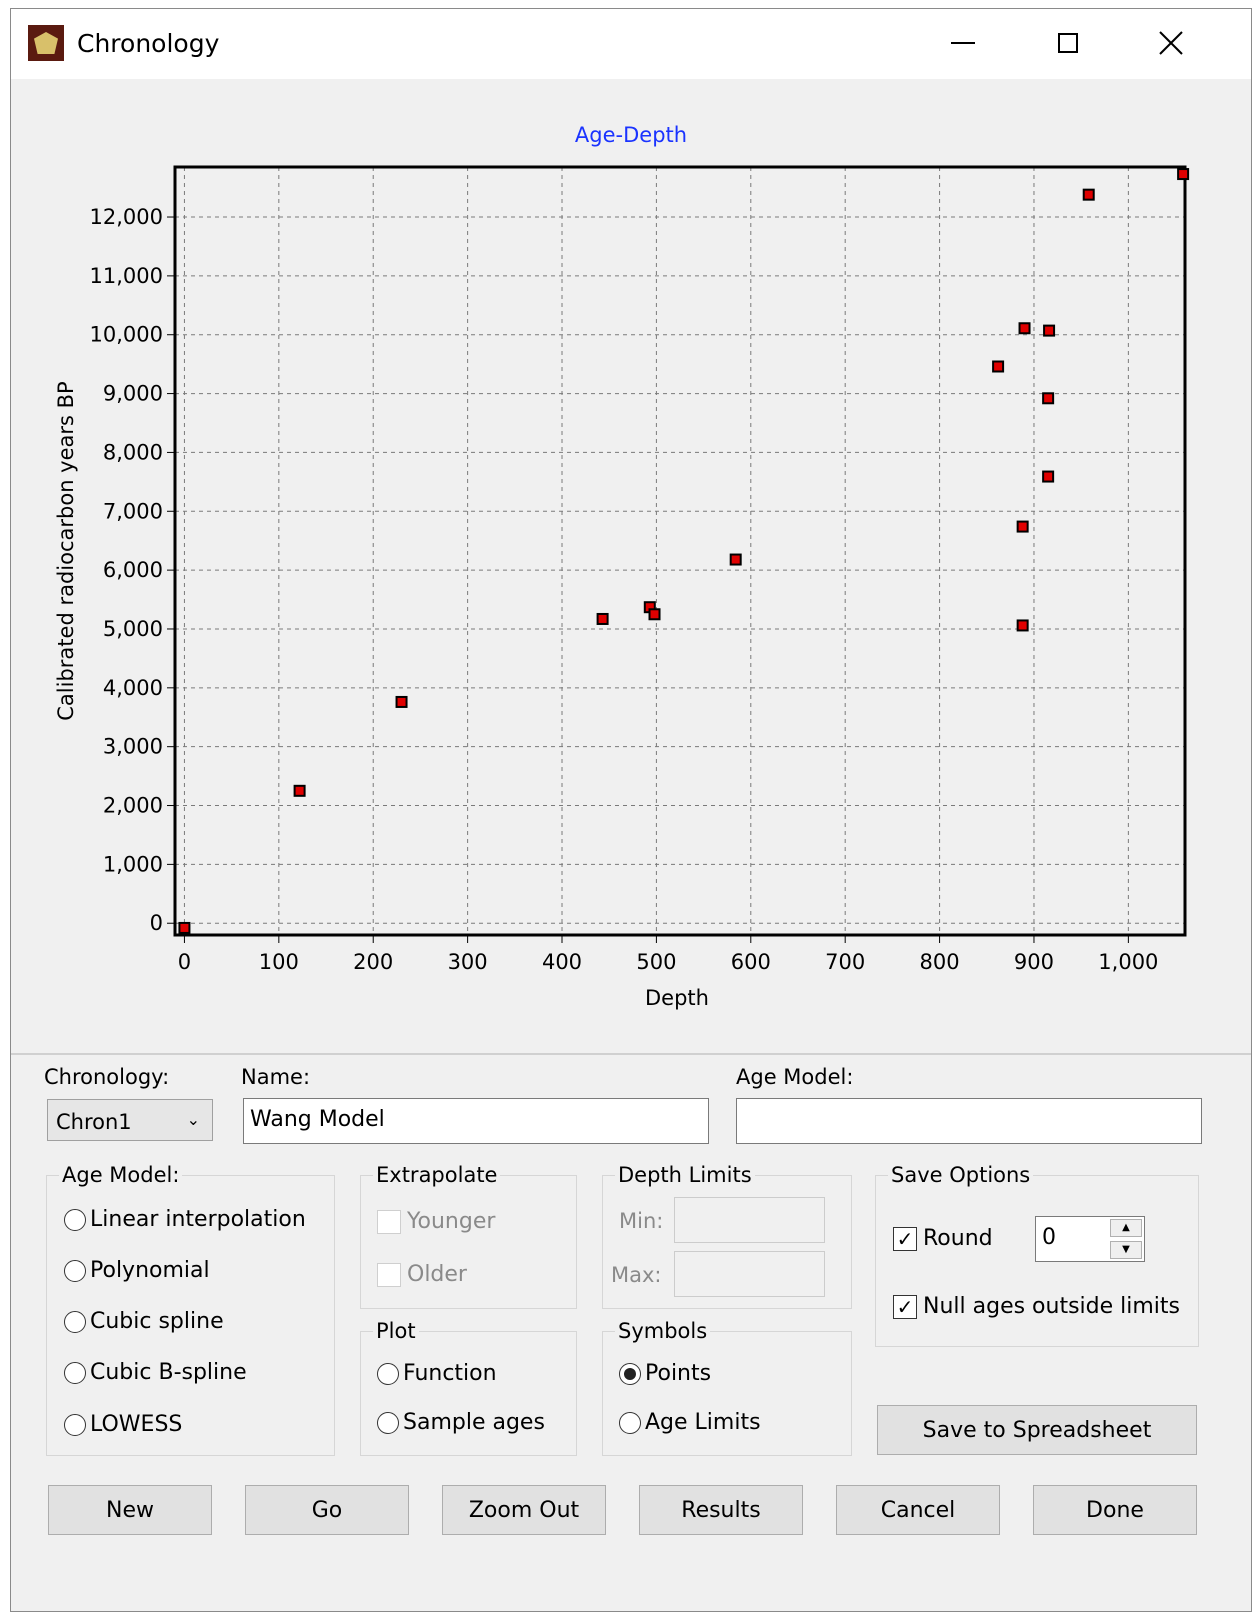  I want to click on age-model-label: Age Model:, so click(795, 1077).